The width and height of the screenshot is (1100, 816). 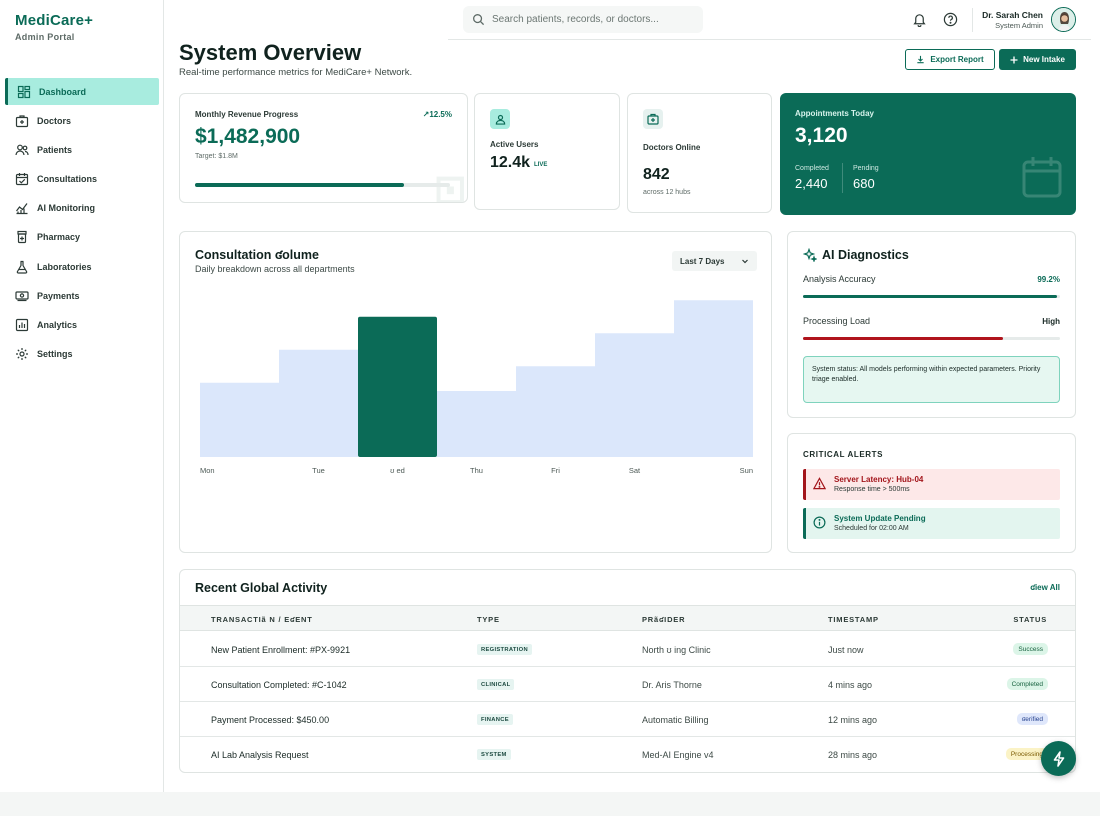 I want to click on accuracy-progress-bar, so click(x=931, y=296).